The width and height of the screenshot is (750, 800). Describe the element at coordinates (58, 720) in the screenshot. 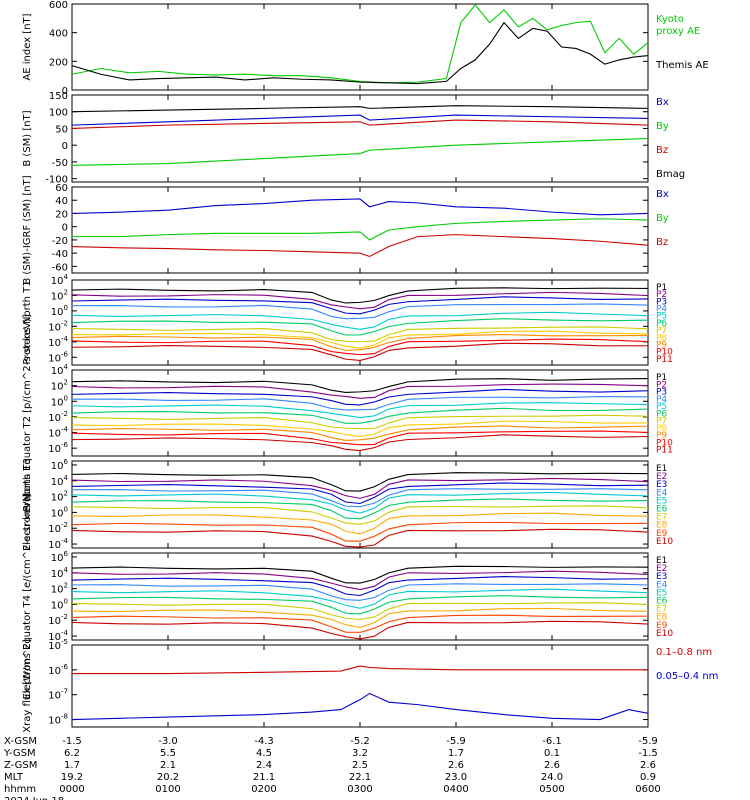

I see `y-tick-label: 10⁻⁸` at that location.